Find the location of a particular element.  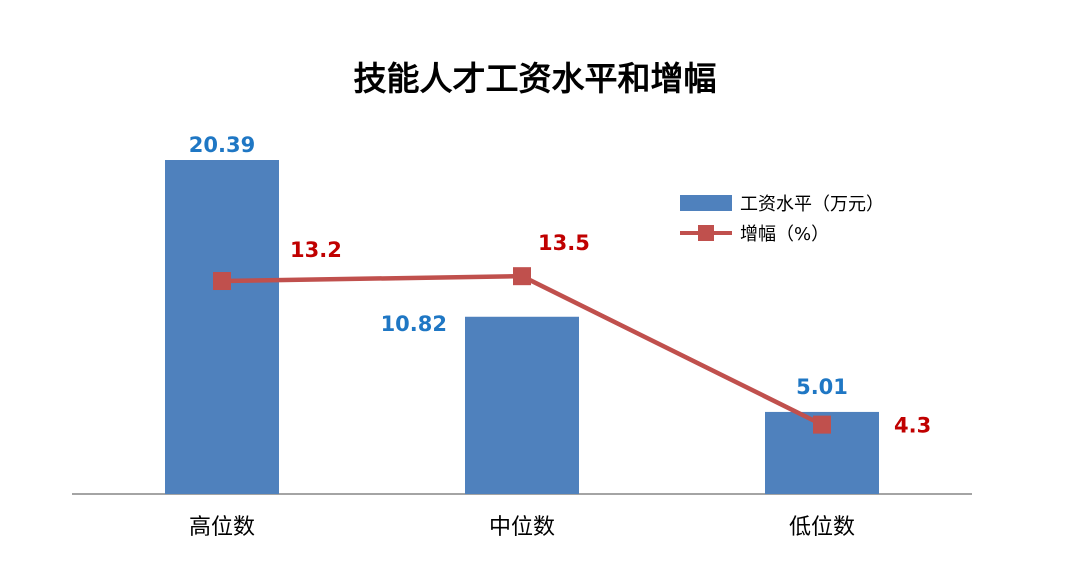

legend: 工资水平（万元） 增幅（%） is located at coordinates (782, 218).